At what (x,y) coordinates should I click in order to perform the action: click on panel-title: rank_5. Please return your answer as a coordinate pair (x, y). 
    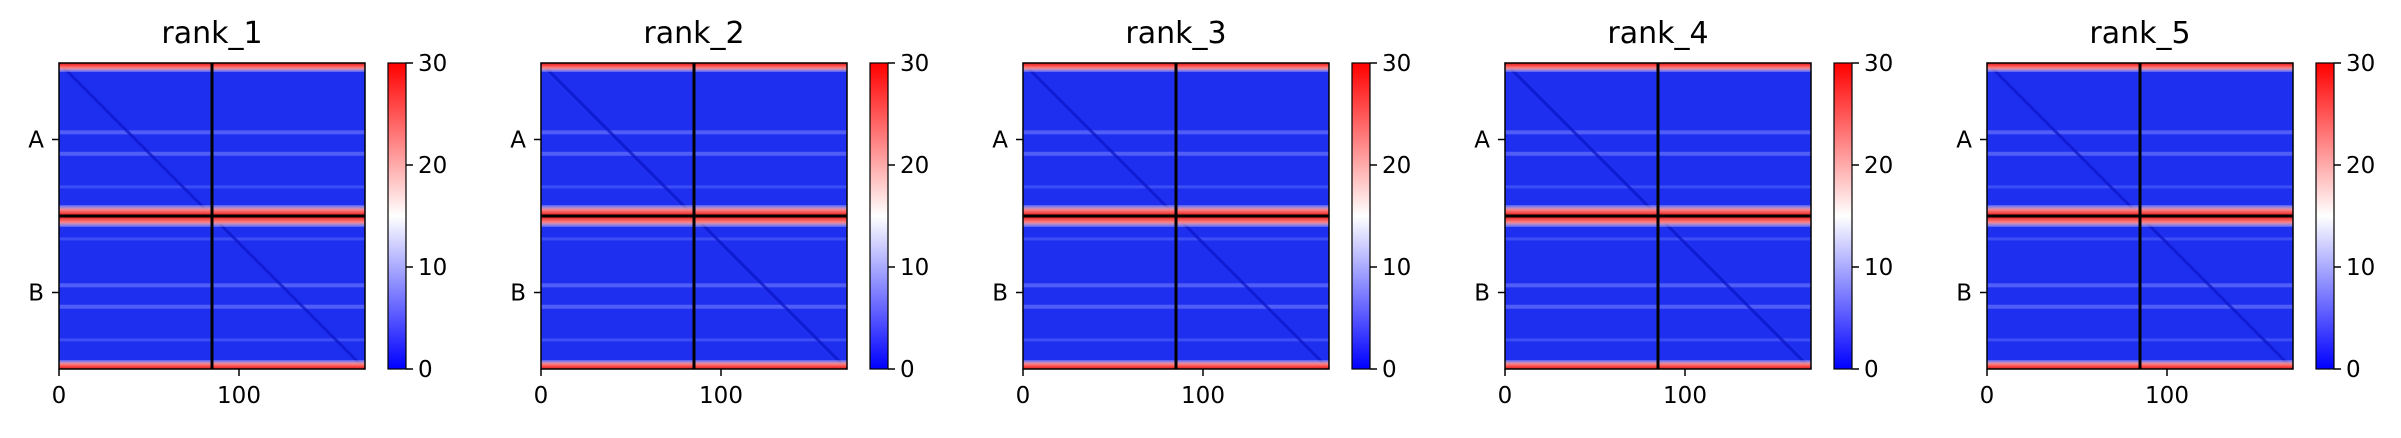
    Looking at the image, I should click on (2139, 33).